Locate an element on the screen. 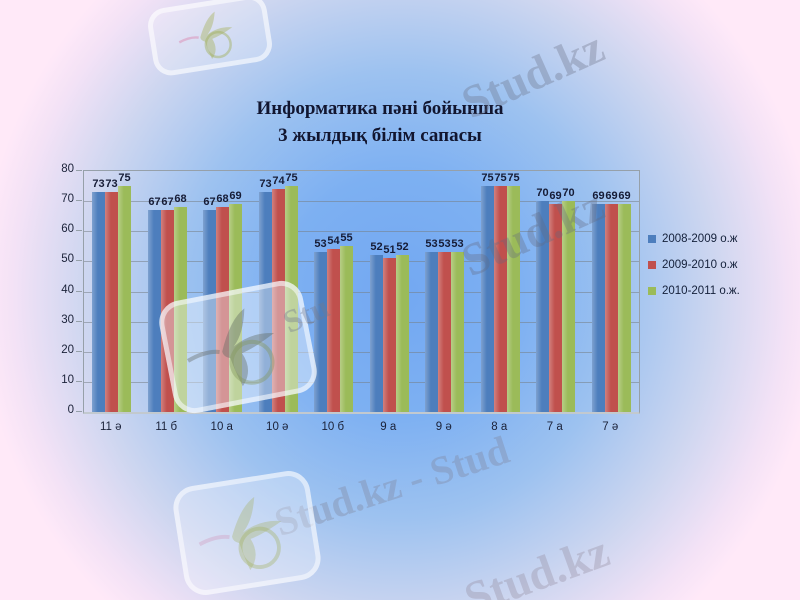  y-axis-label: 60 is located at coordinates (67, 229).